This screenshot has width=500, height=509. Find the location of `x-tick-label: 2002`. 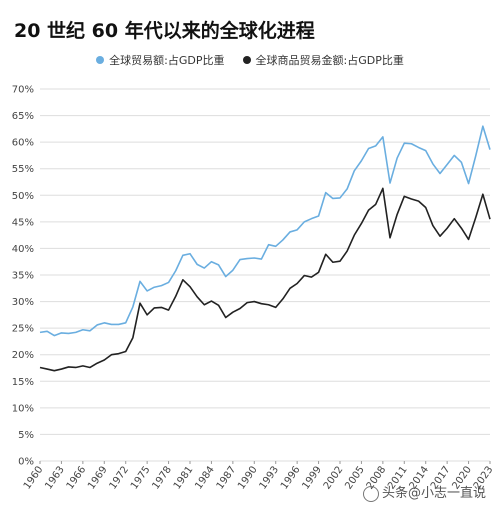

x-tick-label: 2002 is located at coordinates (334, 477).